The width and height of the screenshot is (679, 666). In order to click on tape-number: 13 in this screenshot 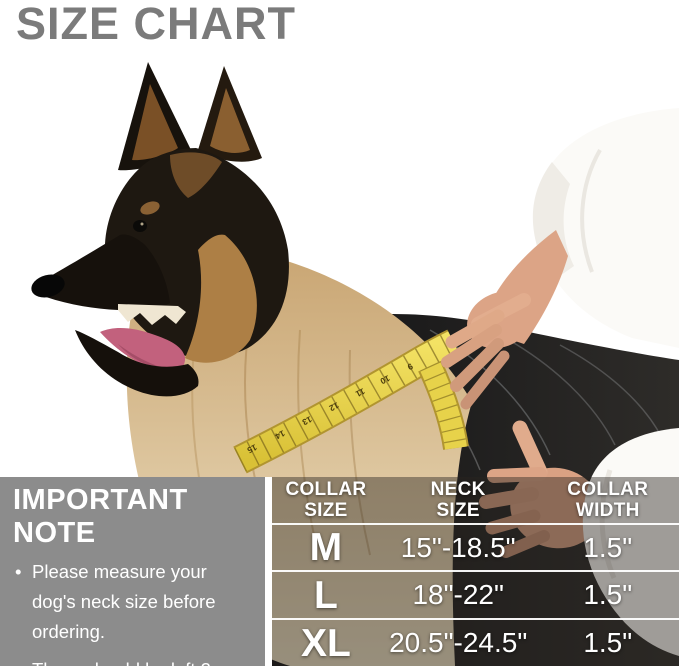, I will do `click(306, 420)`.